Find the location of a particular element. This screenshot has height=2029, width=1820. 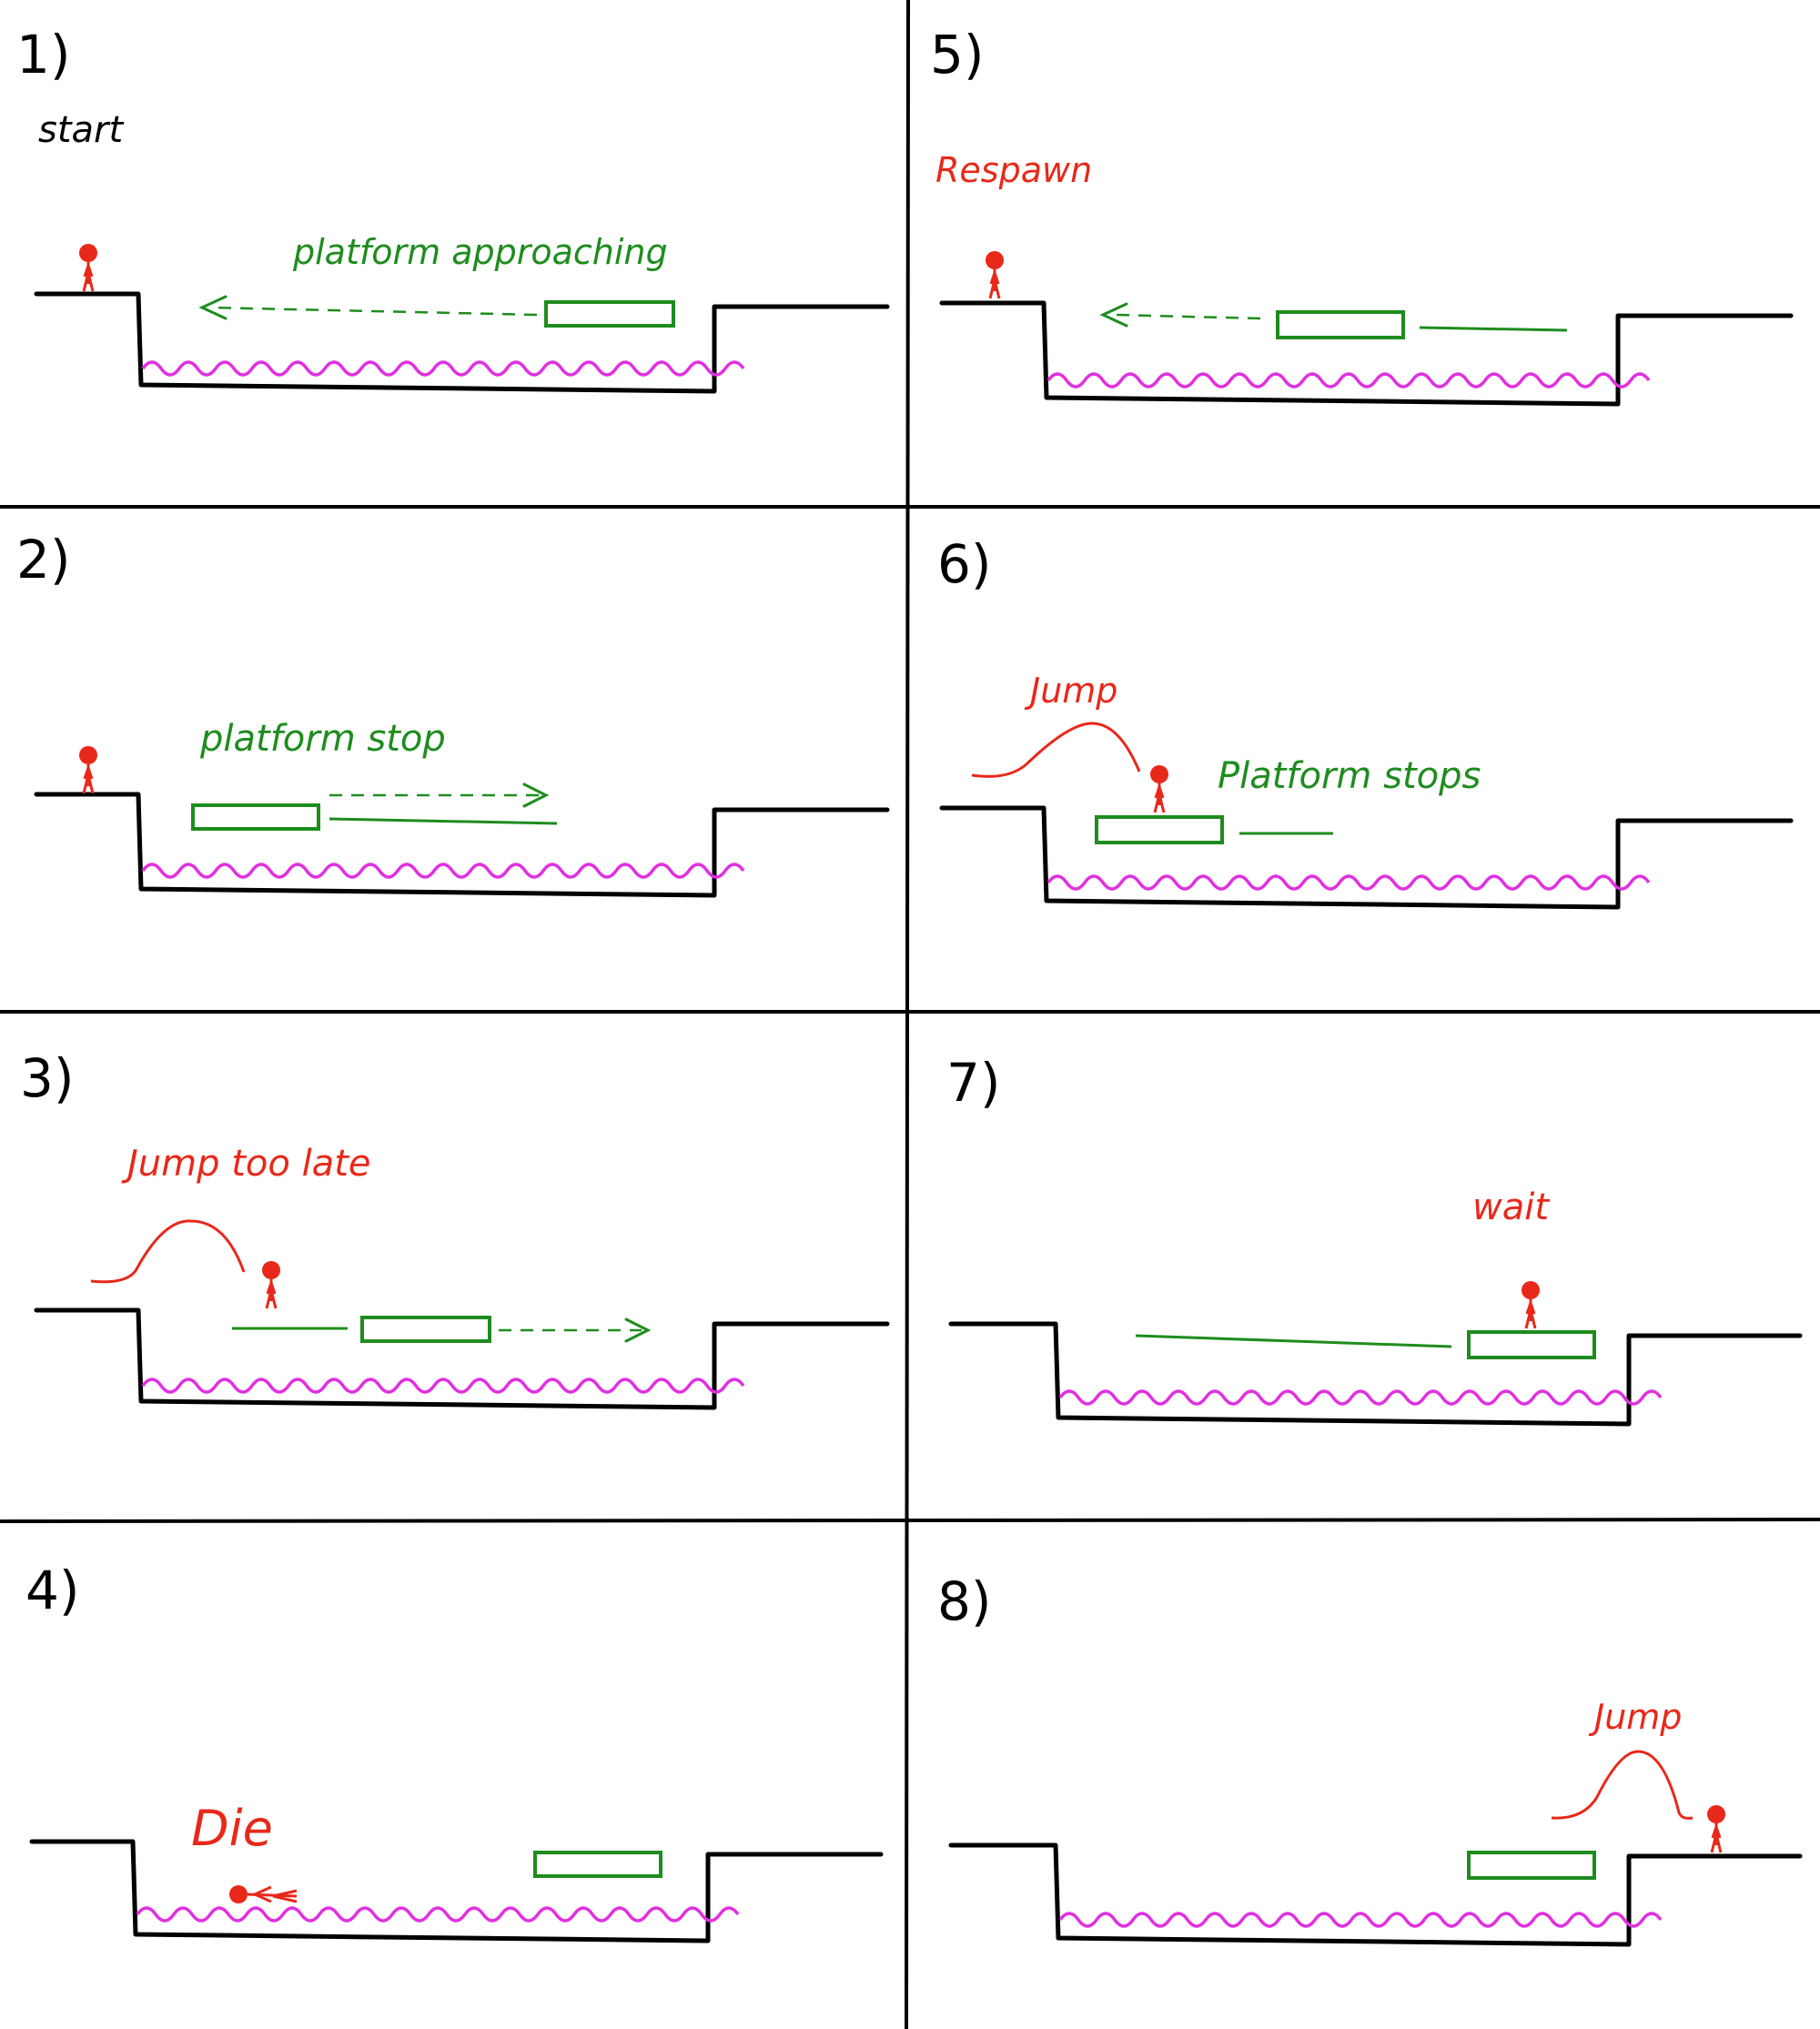

dead-player-icon is located at coordinates (239, 1894).